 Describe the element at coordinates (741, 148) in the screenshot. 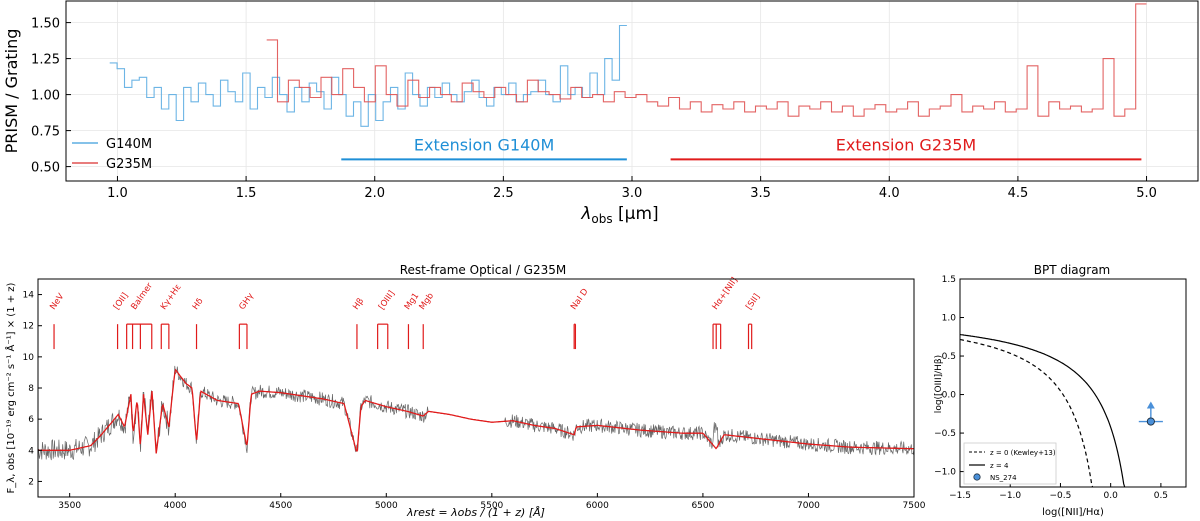

I see `top-extension-annotations: Extension G140M Extension G235M` at that location.